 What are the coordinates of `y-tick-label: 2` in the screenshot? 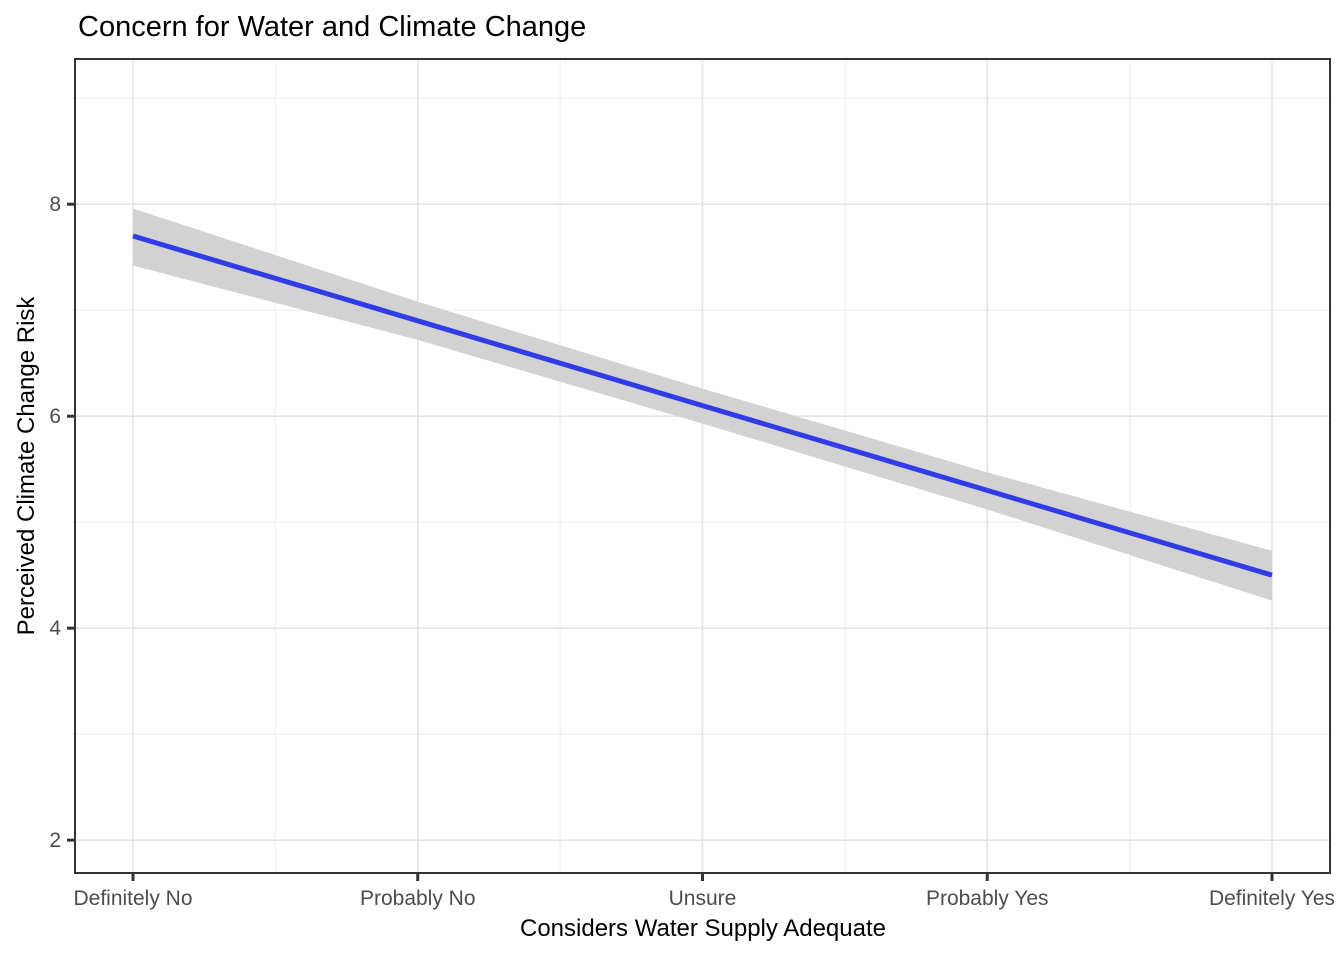 It's located at (55, 840).